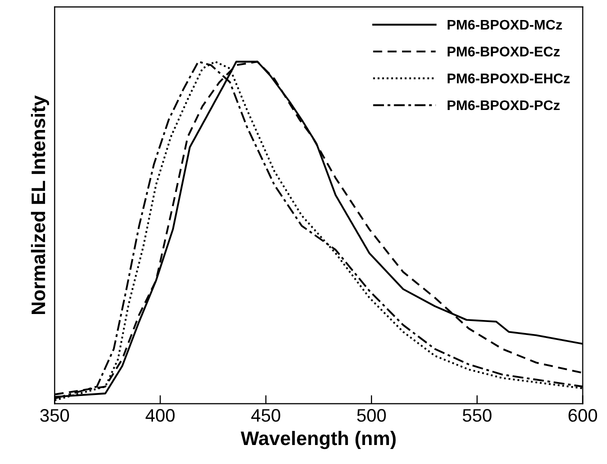 Image resolution: width=607 pixels, height=464 pixels. What do you see at coordinates (318, 440) in the screenshot?
I see `x-axis-title: Wavelength (nm)` at bounding box center [318, 440].